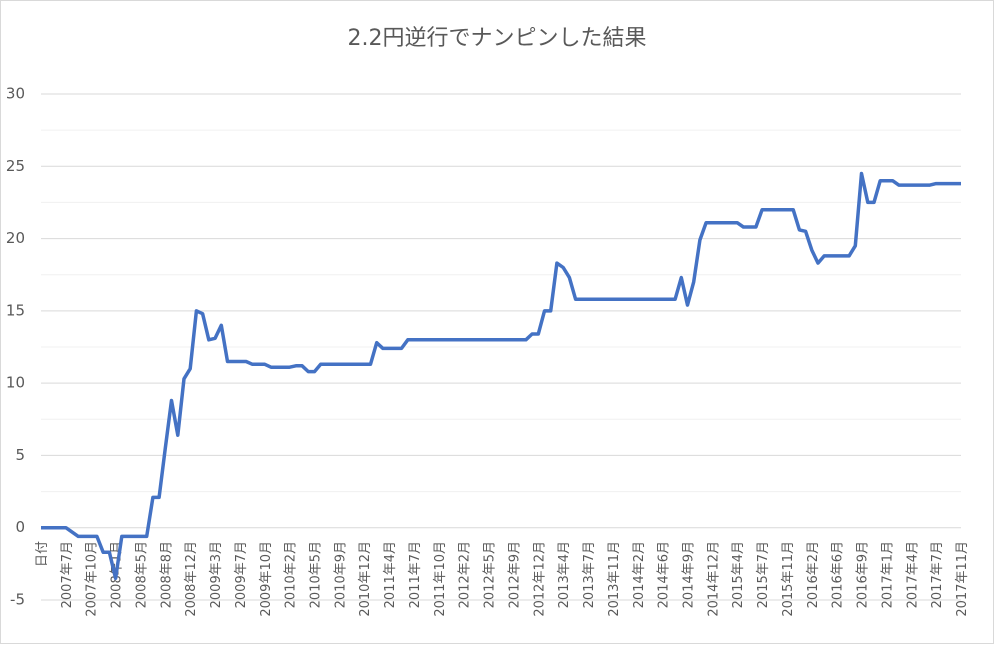 Image resolution: width=994 pixels, height=647 pixels. I want to click on y-tick-label: 15, so click(15, 310).